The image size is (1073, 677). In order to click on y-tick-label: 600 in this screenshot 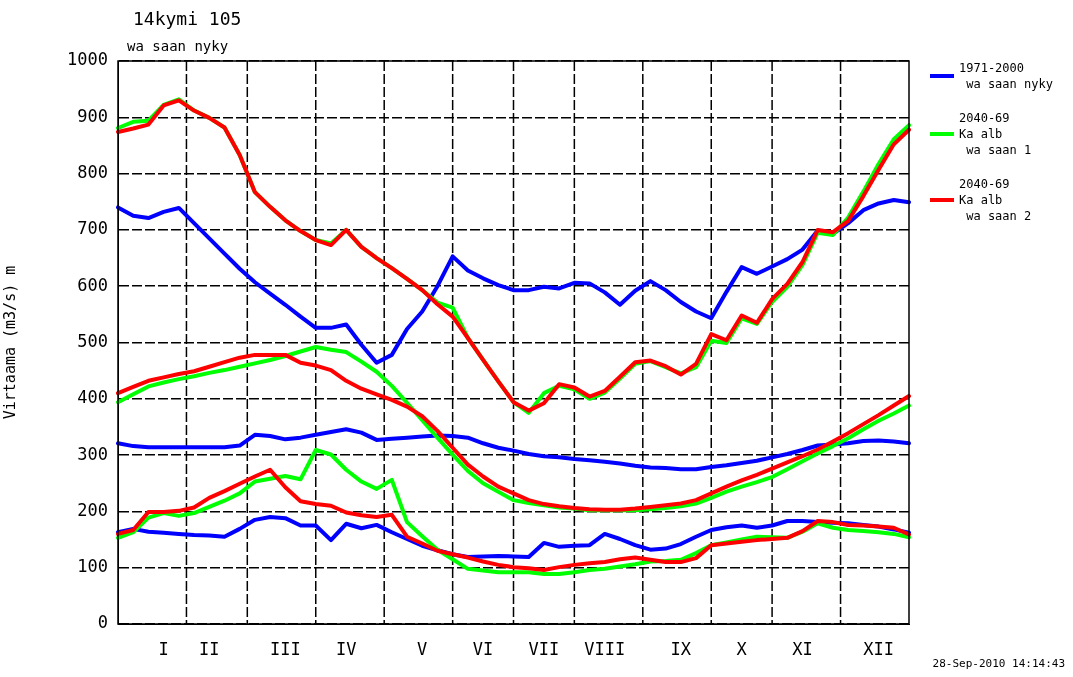, I will do `click(92, 284)`.